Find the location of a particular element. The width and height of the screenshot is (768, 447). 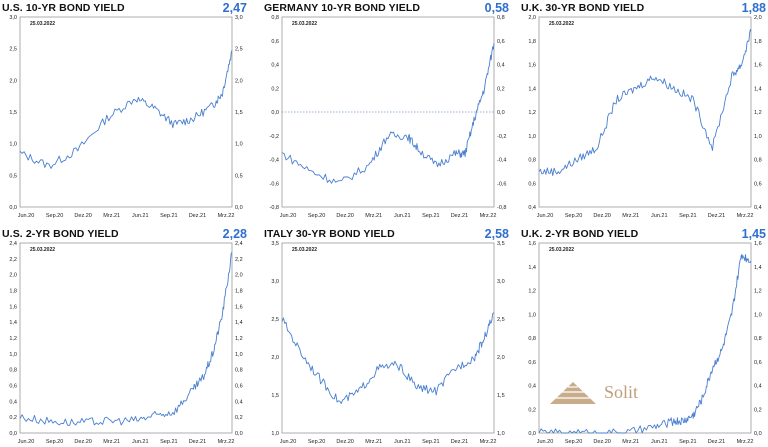

y-tick-label-right: 1,2 is located at coordinates (758, 292).